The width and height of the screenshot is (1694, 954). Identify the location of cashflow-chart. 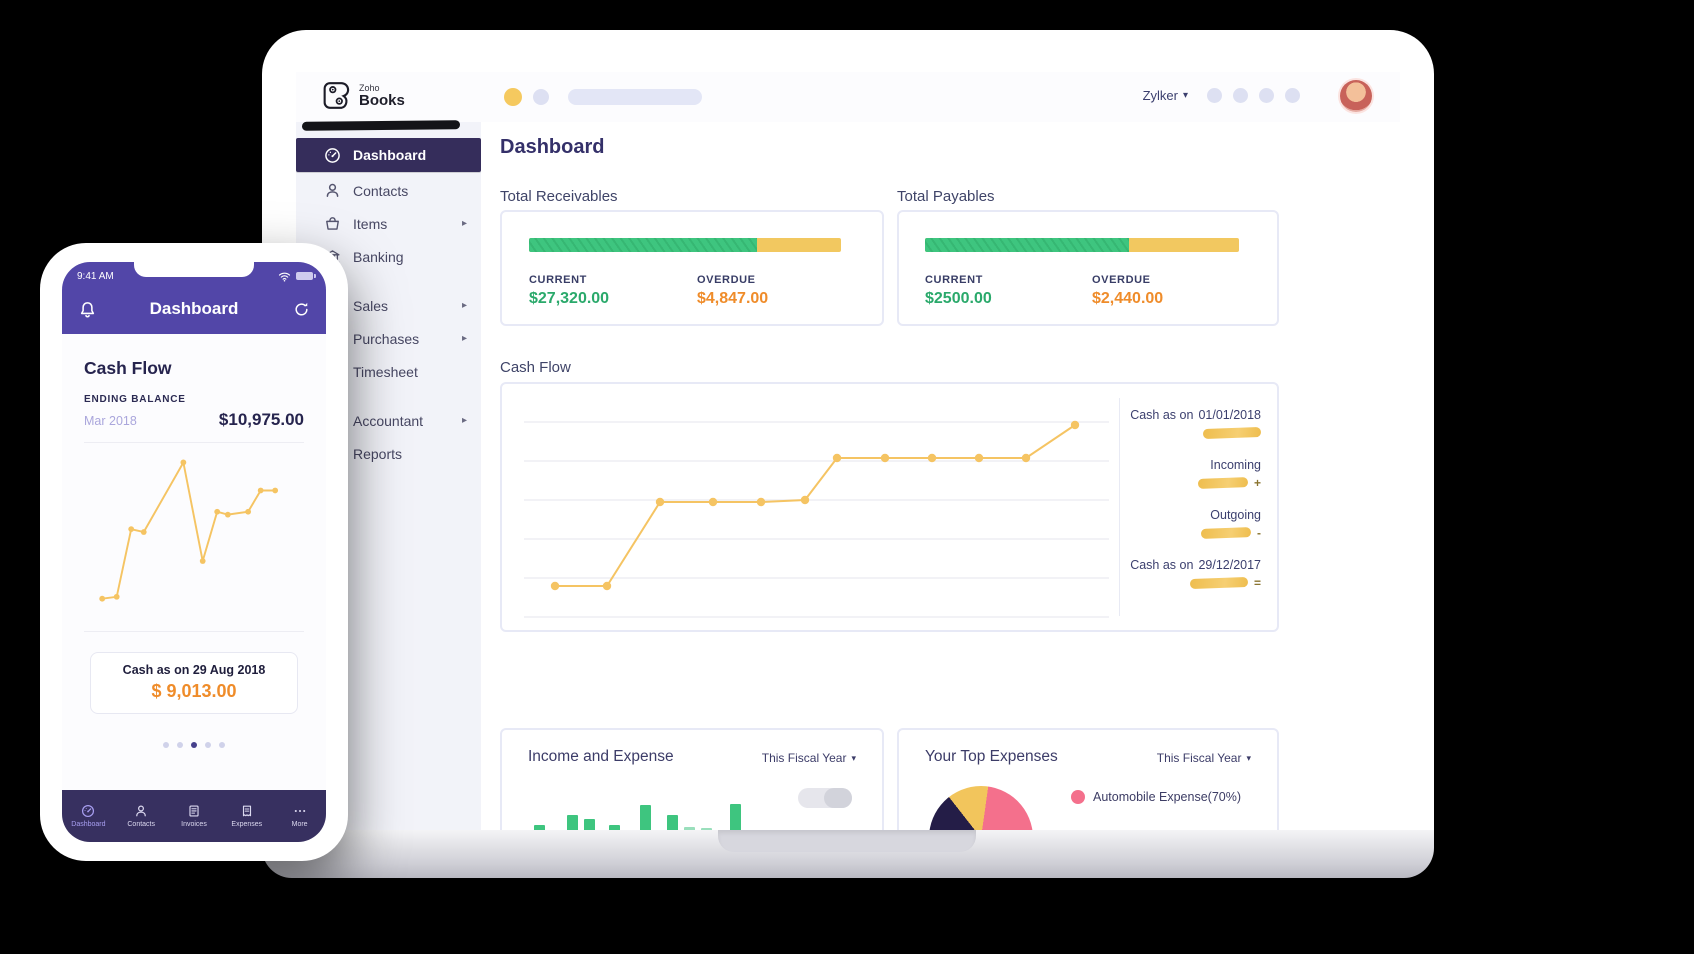
(816, 519).